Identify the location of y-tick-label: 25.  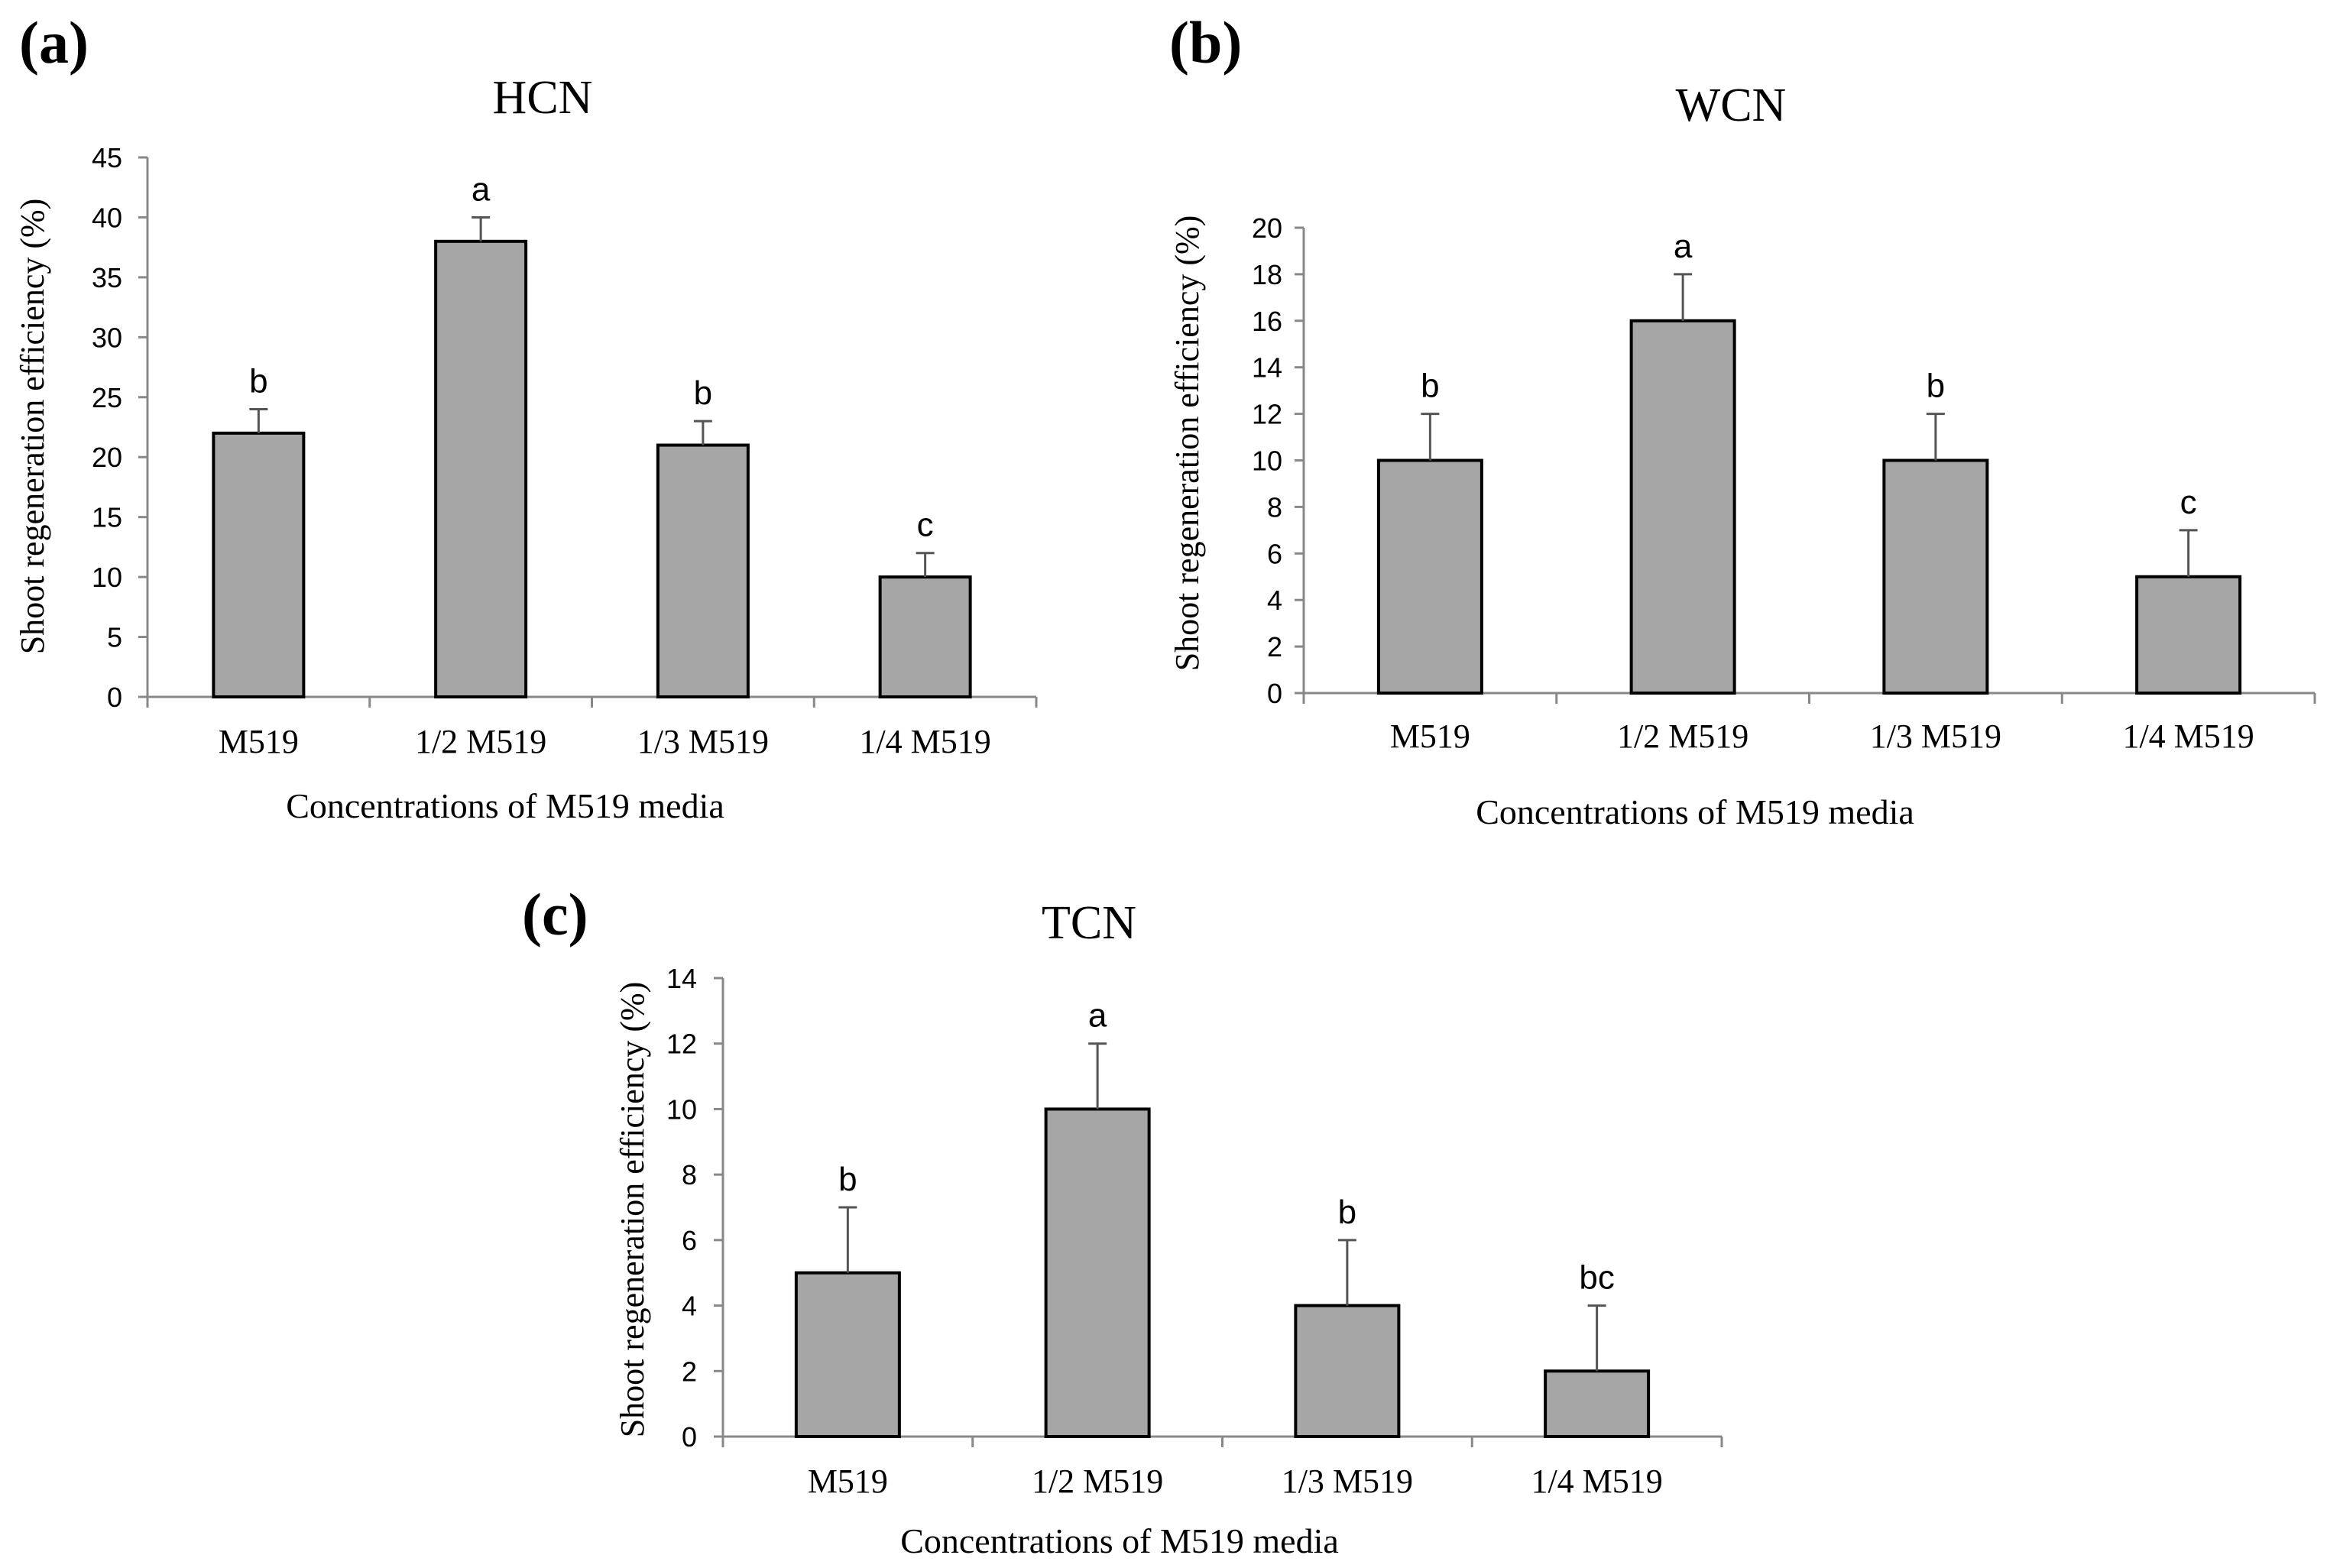
(107, 397).